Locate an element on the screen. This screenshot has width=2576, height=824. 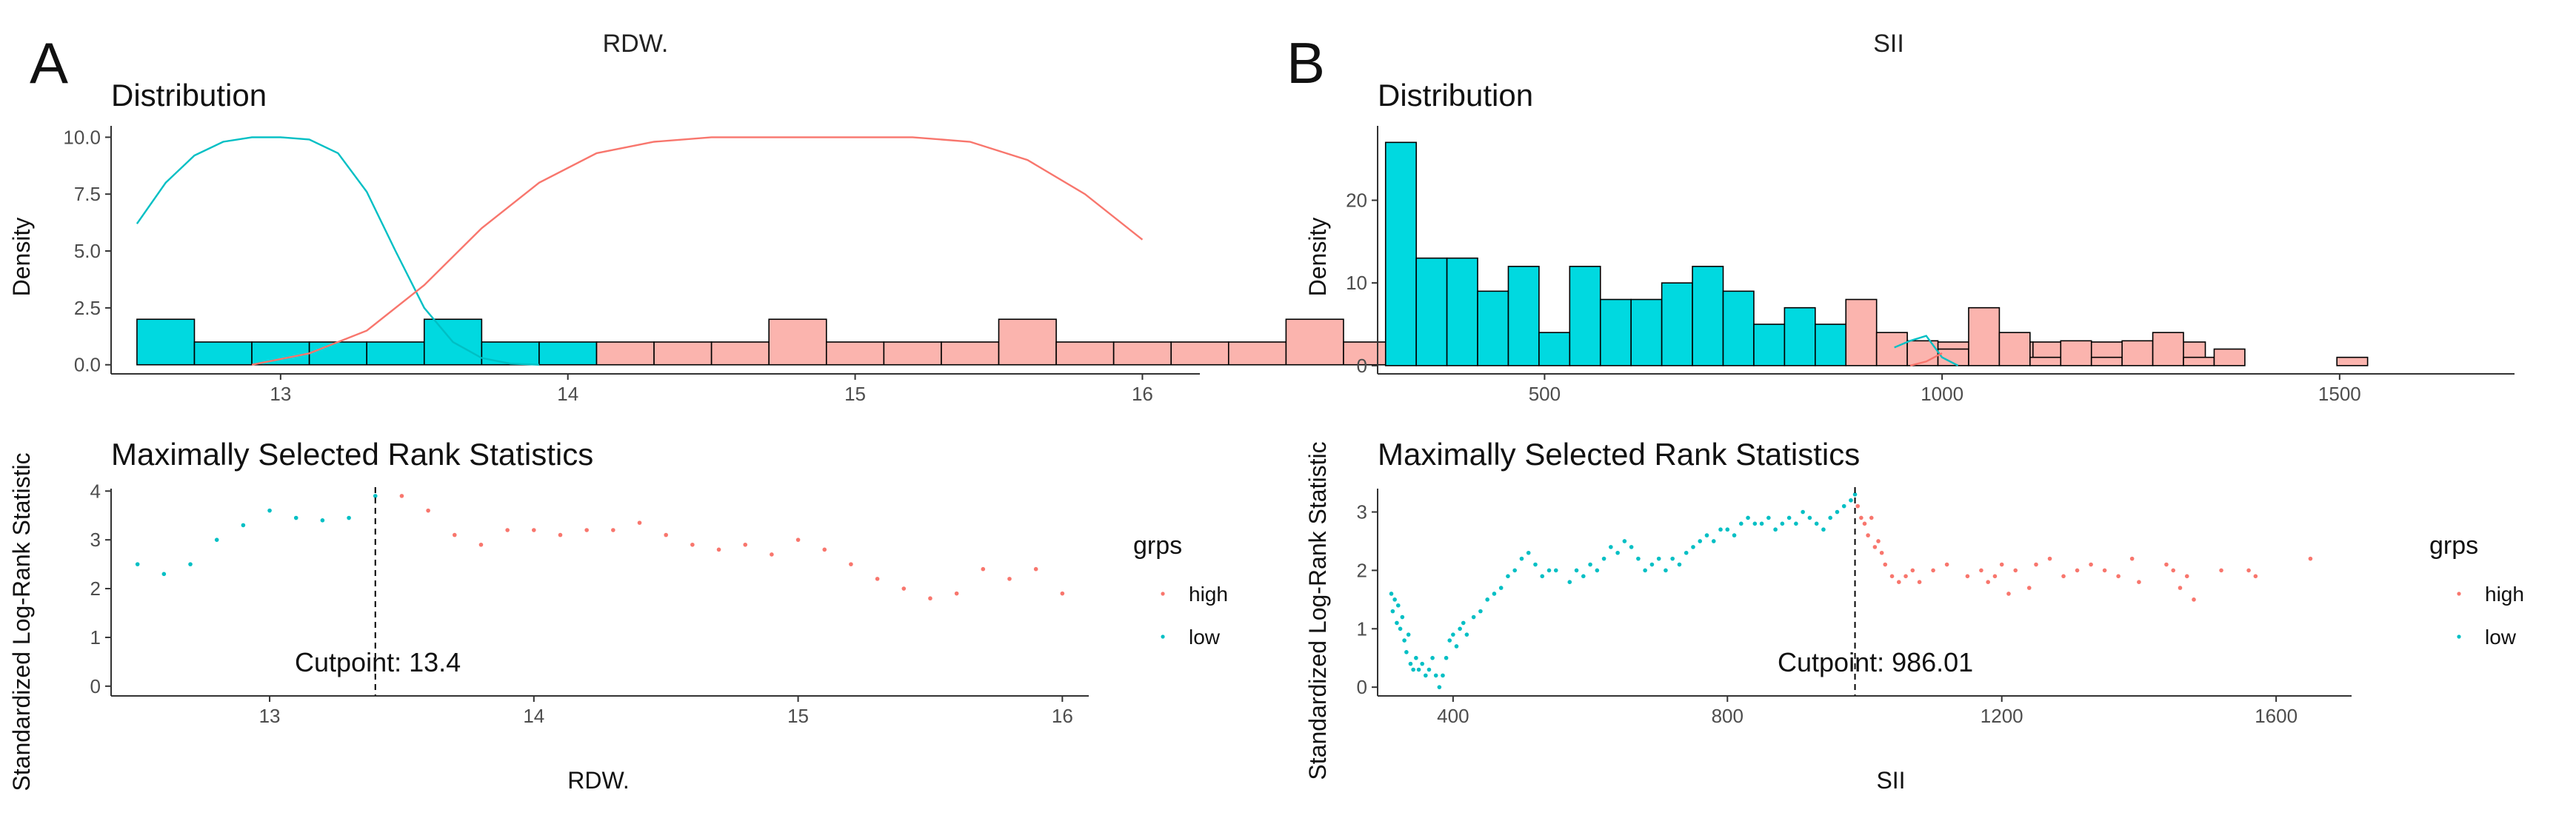
panel-b-label: B is located at coordinates (1306, 63).